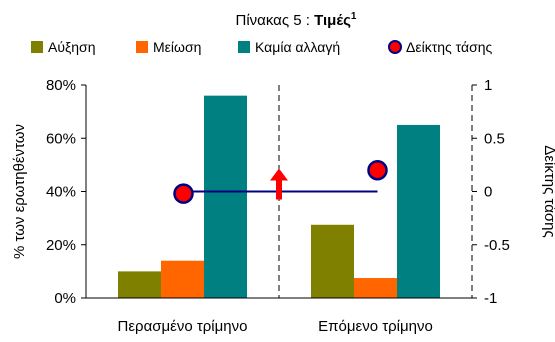 Image resolution: width=555 pixels, height=342 pixels. I want to click on y-left-tick-label: 0%, so click(65, 298).